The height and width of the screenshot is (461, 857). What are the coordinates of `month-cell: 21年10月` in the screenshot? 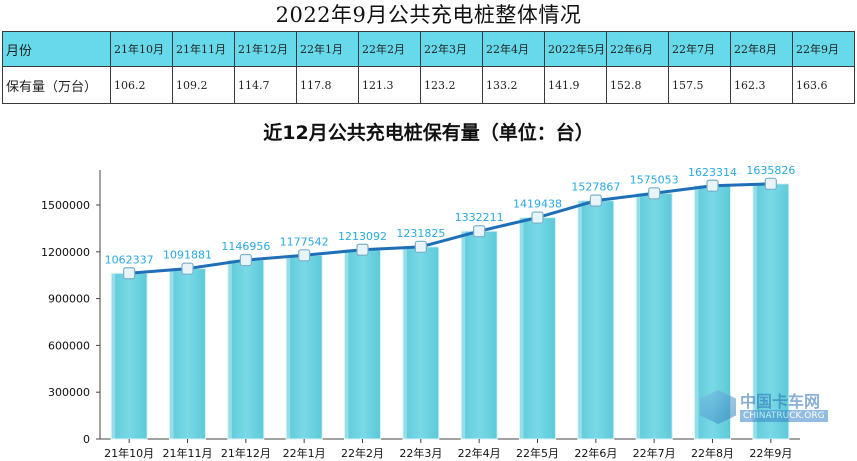 It's located at (141, 49).